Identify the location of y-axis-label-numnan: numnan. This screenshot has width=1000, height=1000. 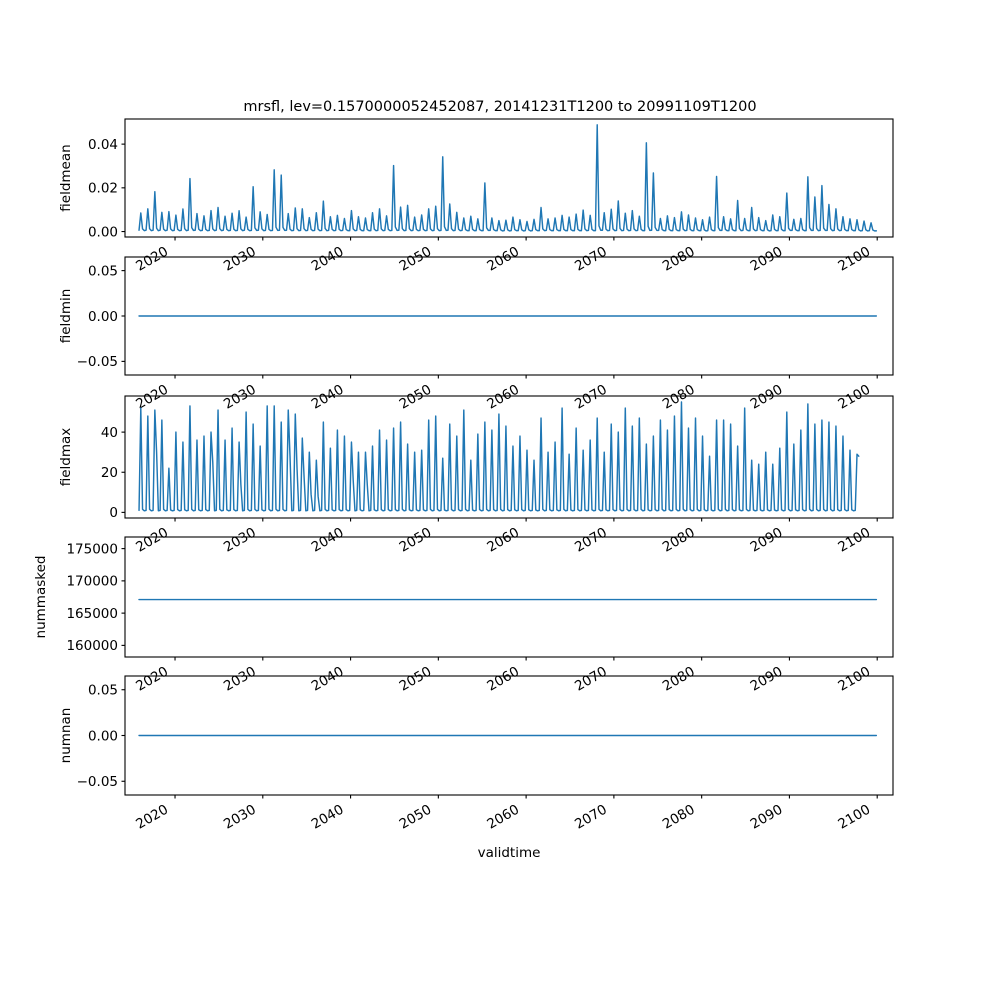
(66, 736).